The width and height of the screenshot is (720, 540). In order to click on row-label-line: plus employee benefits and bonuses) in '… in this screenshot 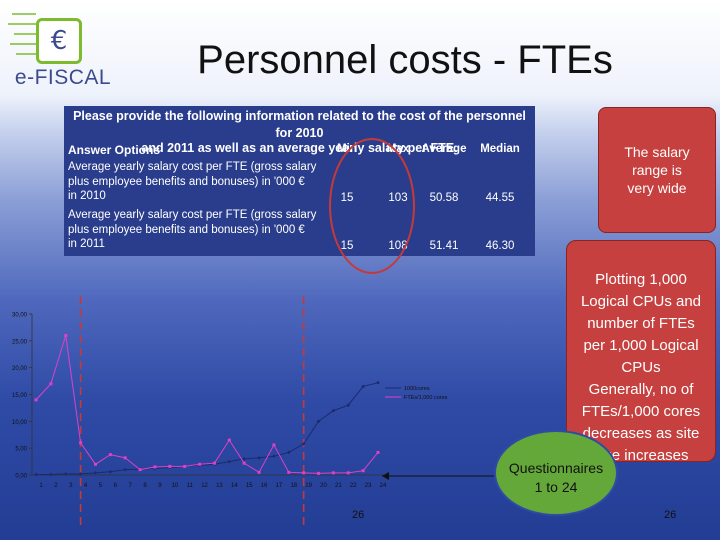, I will do `click(186, 181)`.